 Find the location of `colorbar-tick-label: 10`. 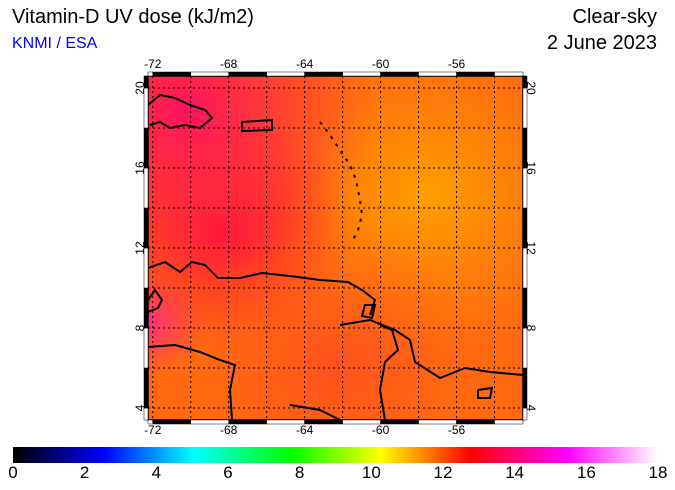

colorbar-tick-label: 10 is located at coordinates (371, 472).